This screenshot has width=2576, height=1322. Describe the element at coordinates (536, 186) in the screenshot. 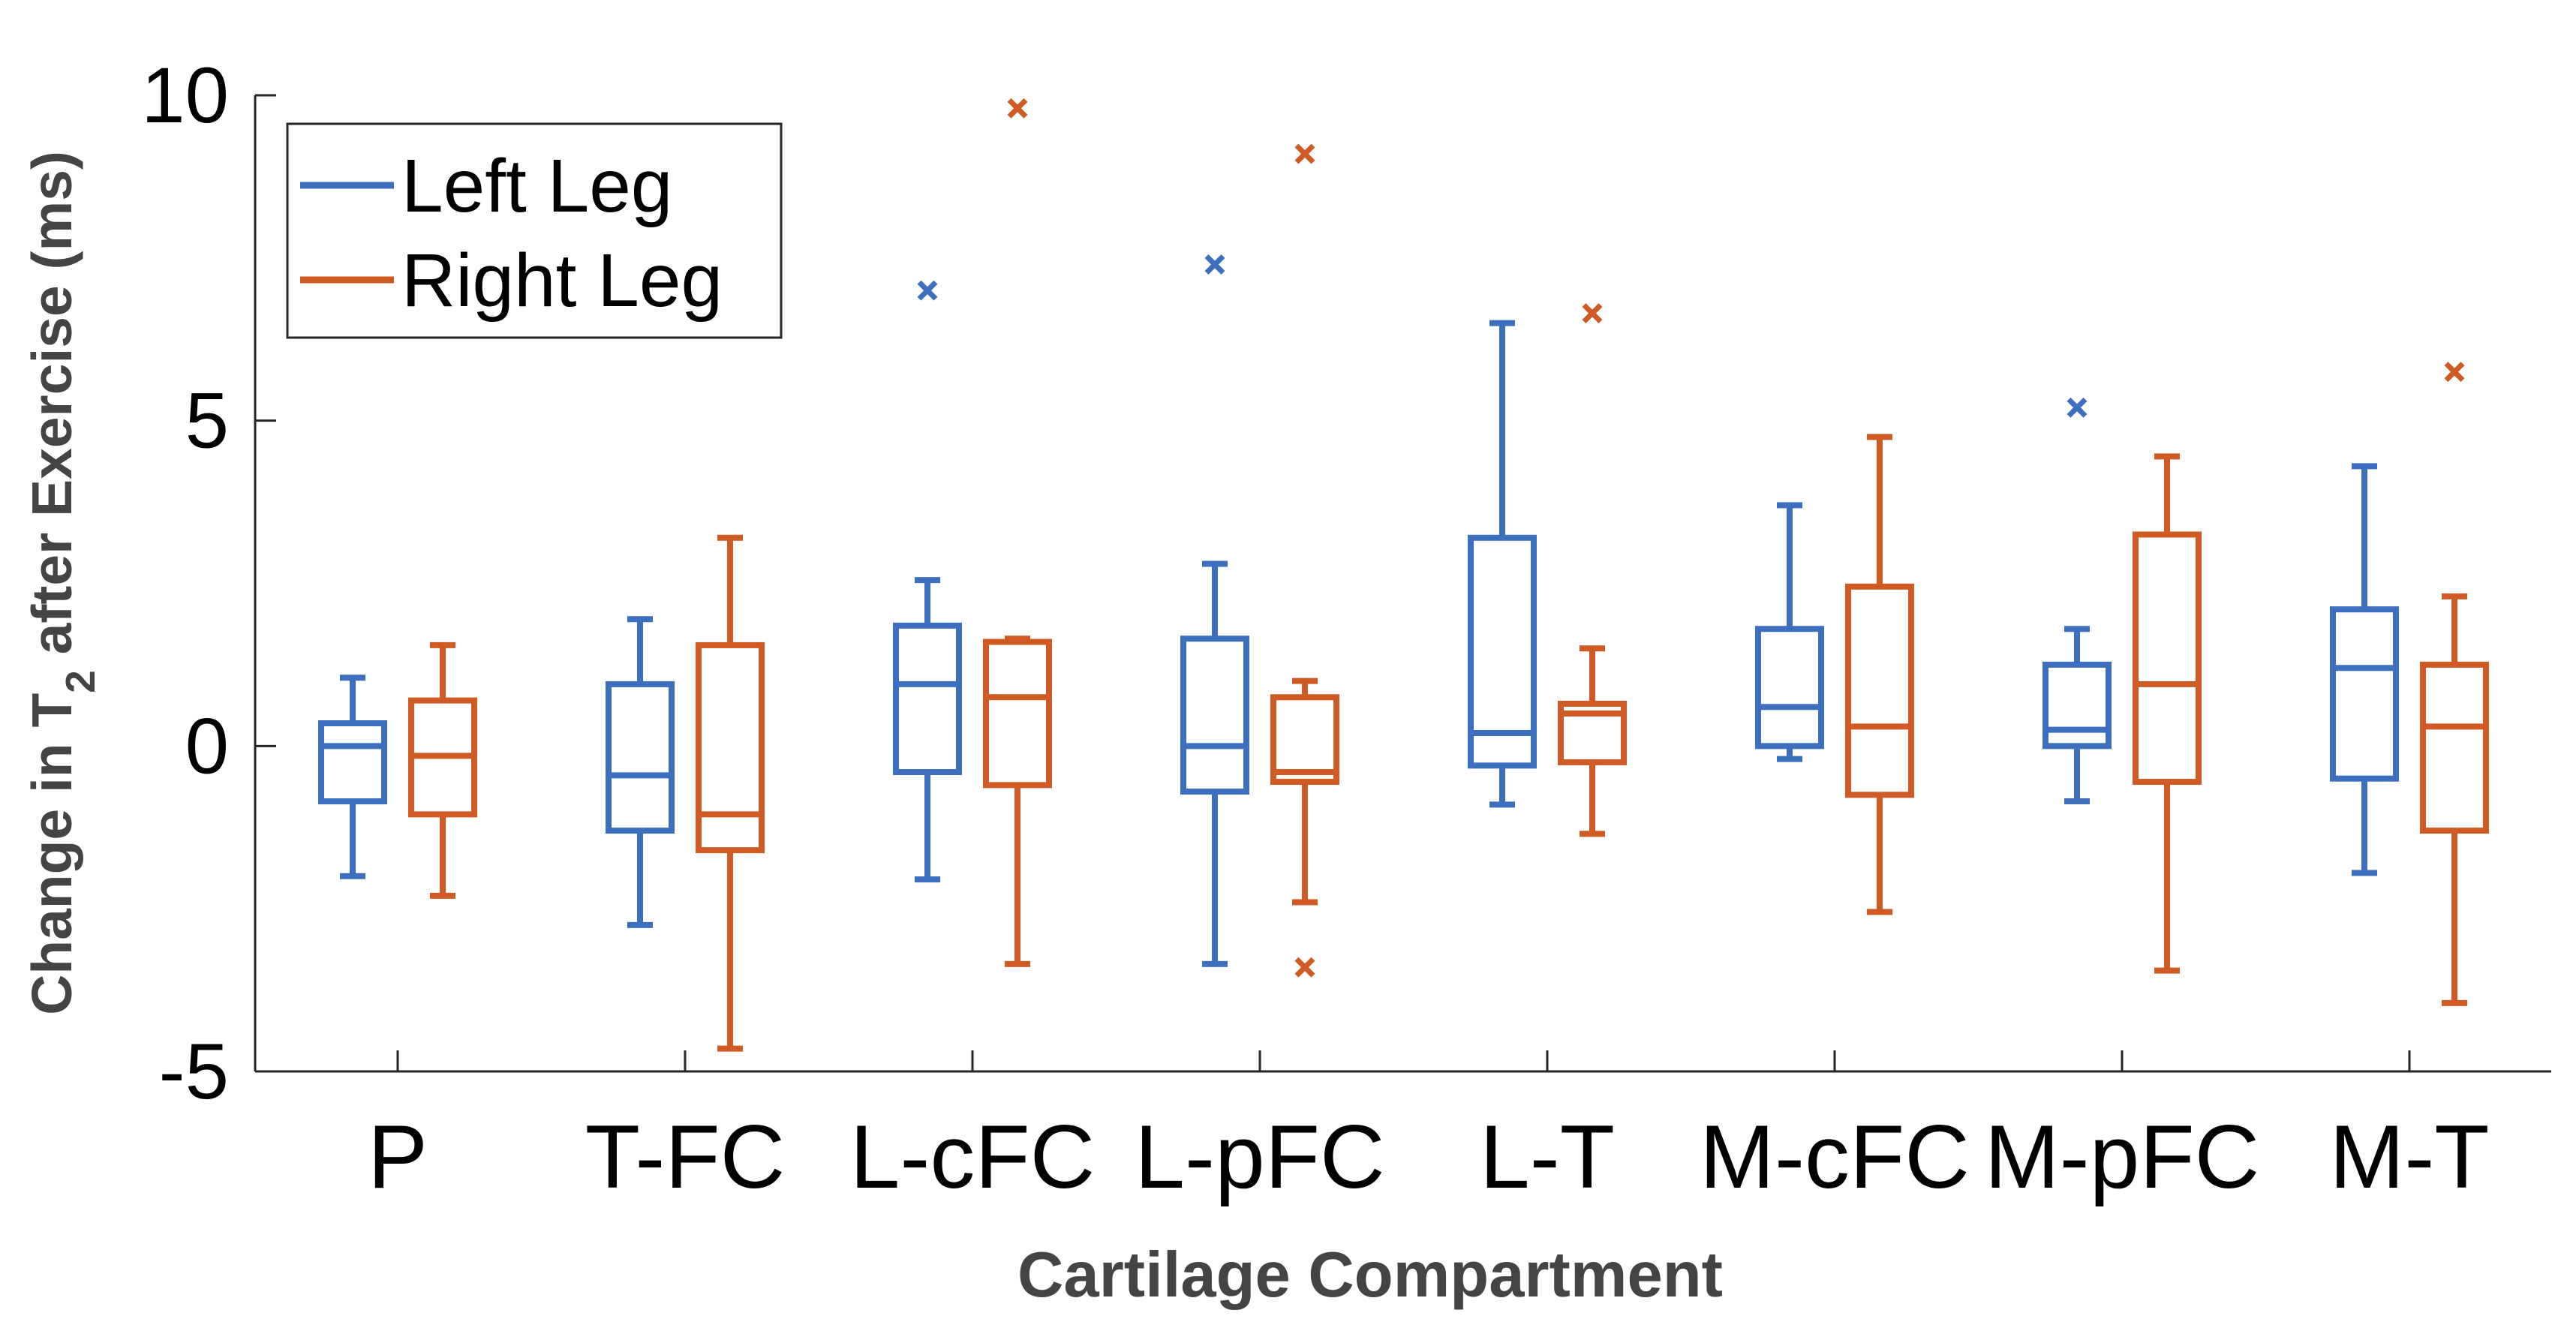

I see `legend-label-left-leg: Left Leg` at that location.